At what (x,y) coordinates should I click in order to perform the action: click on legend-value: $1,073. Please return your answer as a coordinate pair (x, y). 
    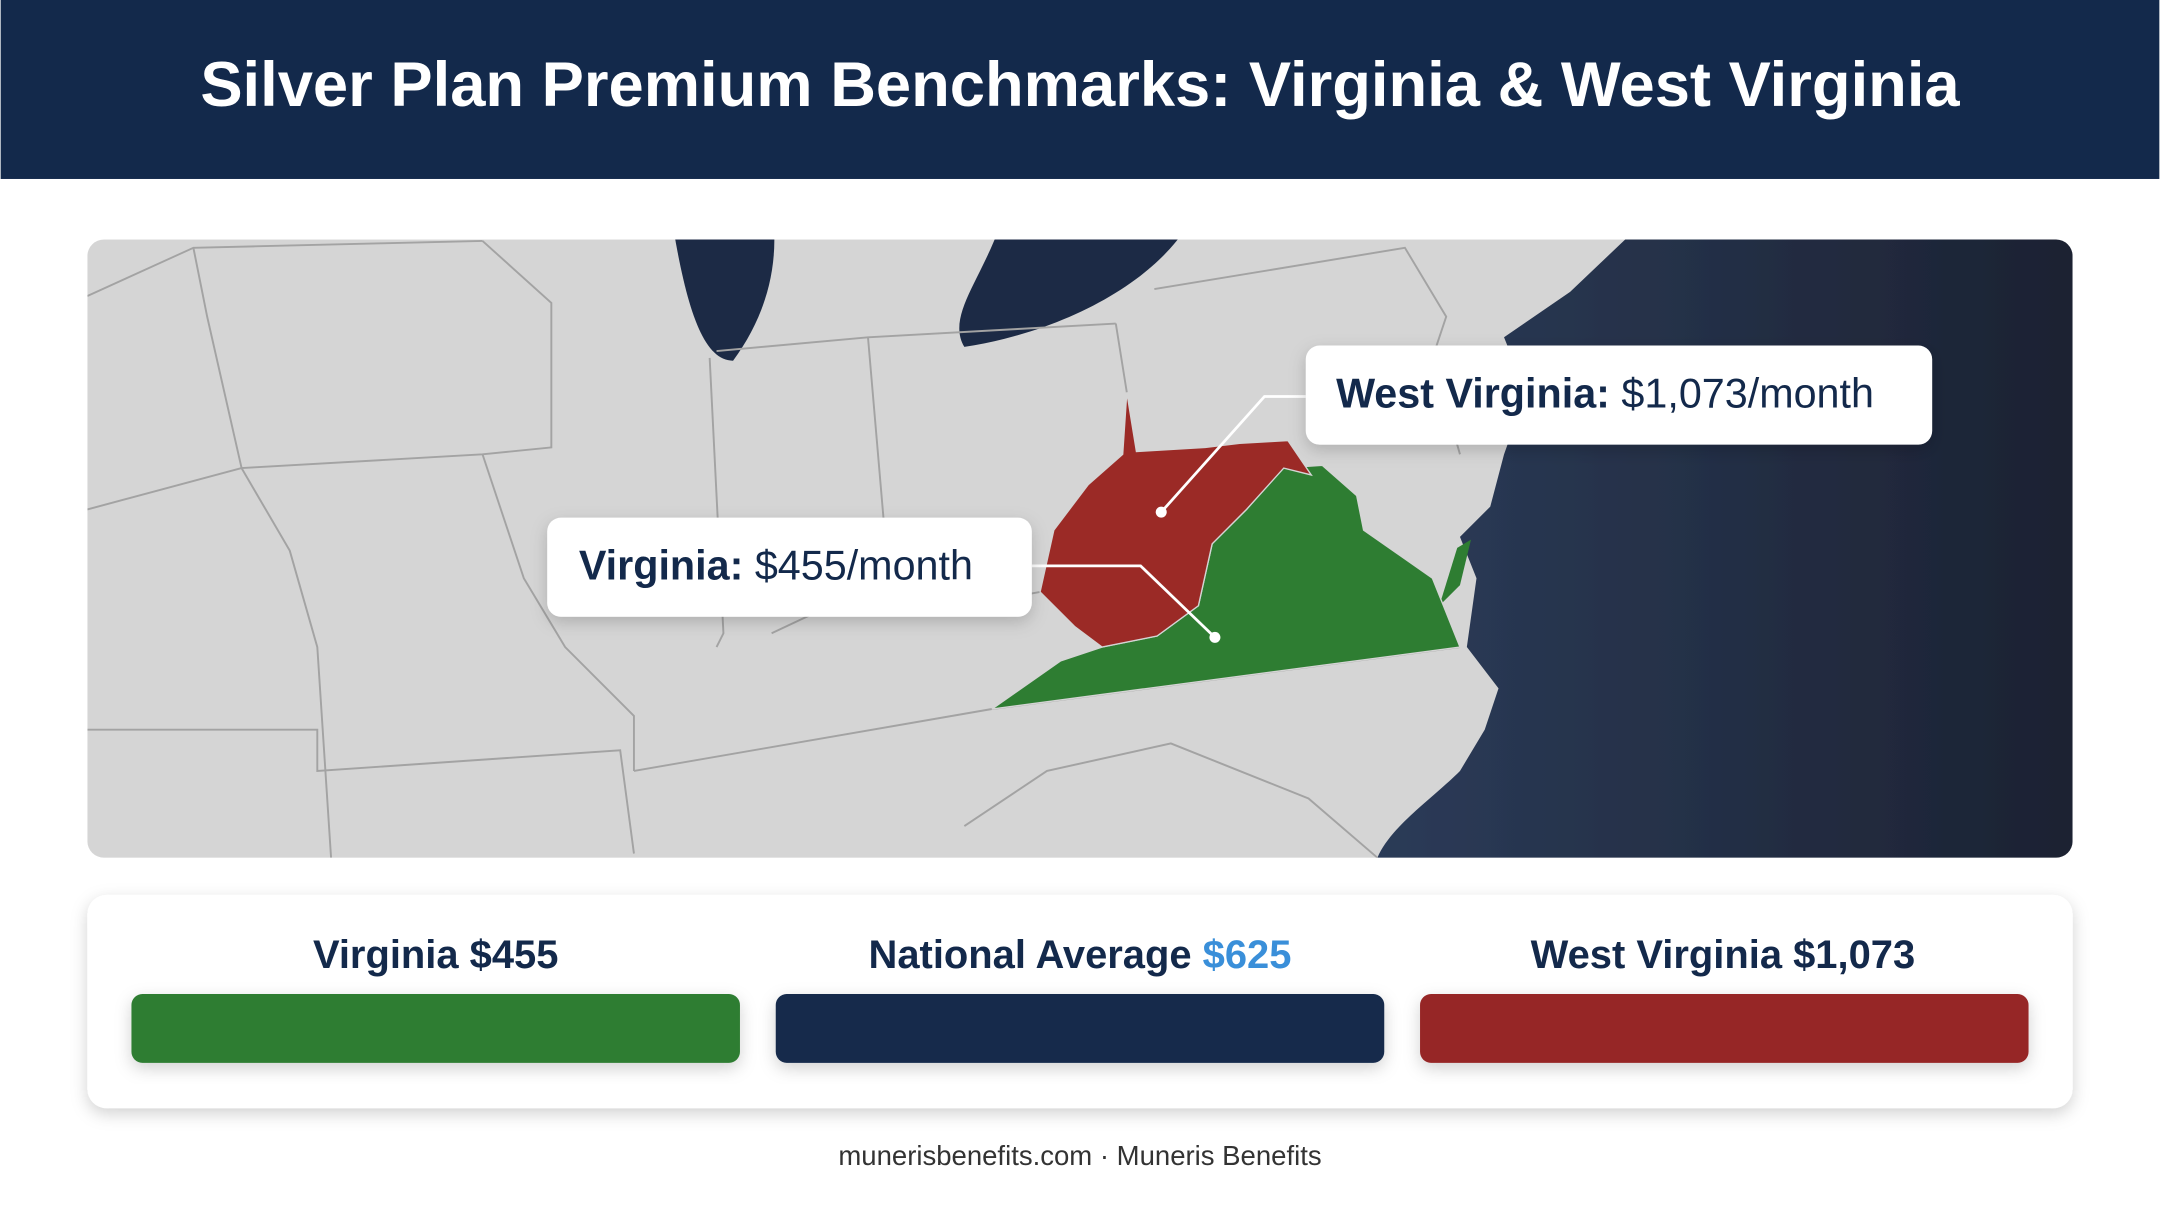
    Looking at the image, I should click on (1854, 954).